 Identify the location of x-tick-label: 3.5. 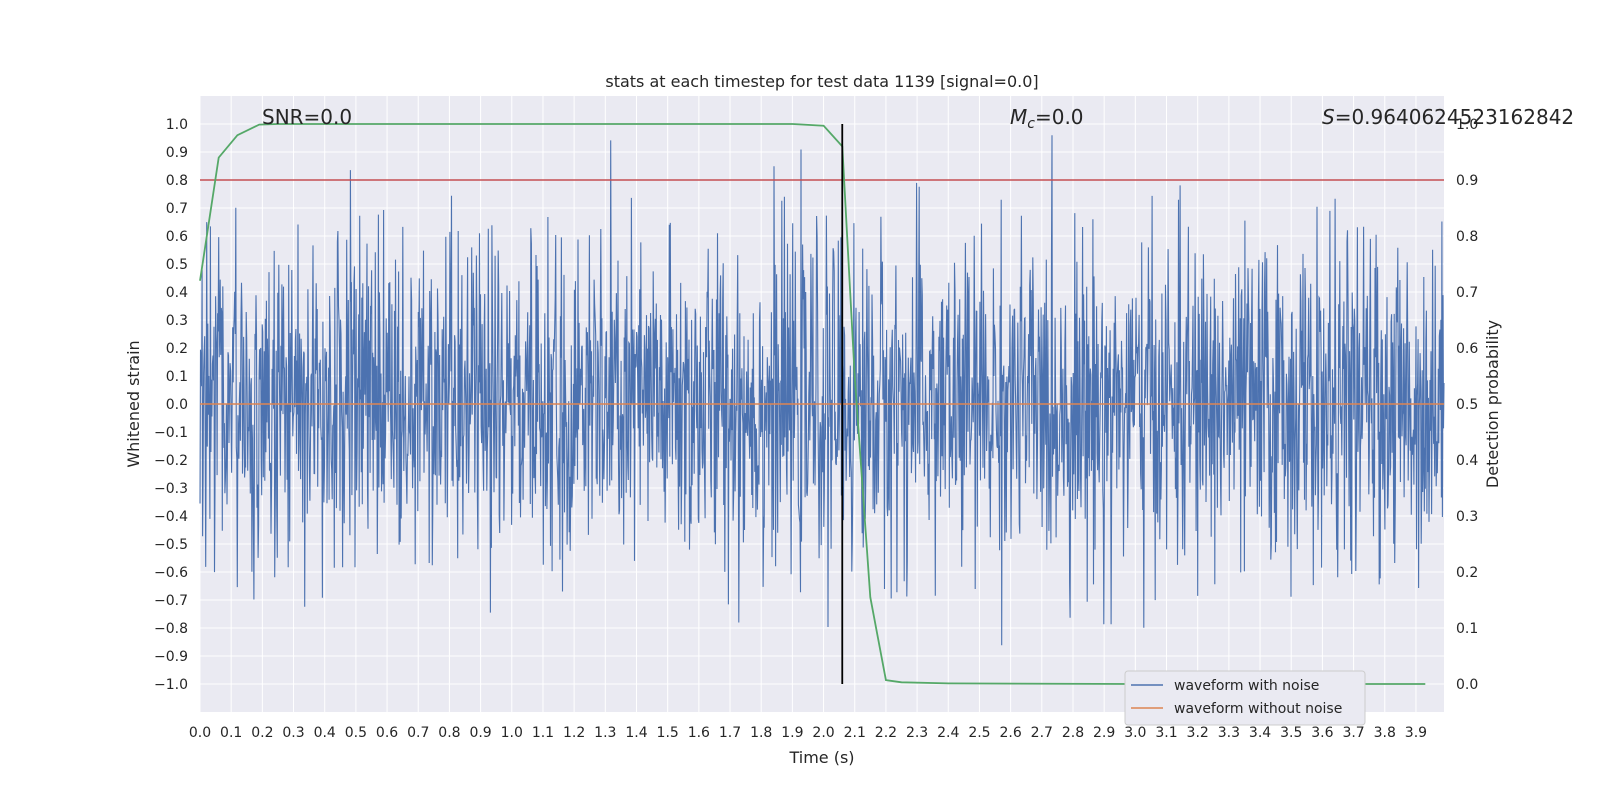
(1291, 733).